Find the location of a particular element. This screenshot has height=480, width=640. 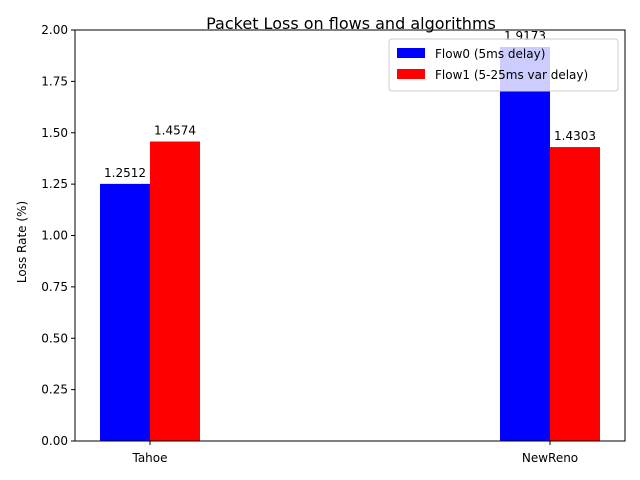

y-tick-label: 2.00 is located at coordinates (54, 30).